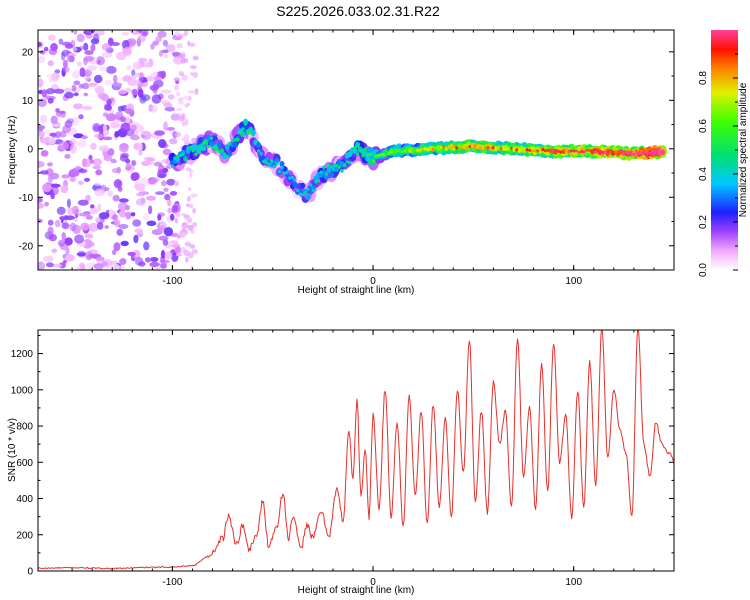 This screenshot has width=750, height=600. What do you see at coordinates (28, 101) in the screenshot?
I see `heatmap-y-tick-label: 10` at bounding box center [28, 101].